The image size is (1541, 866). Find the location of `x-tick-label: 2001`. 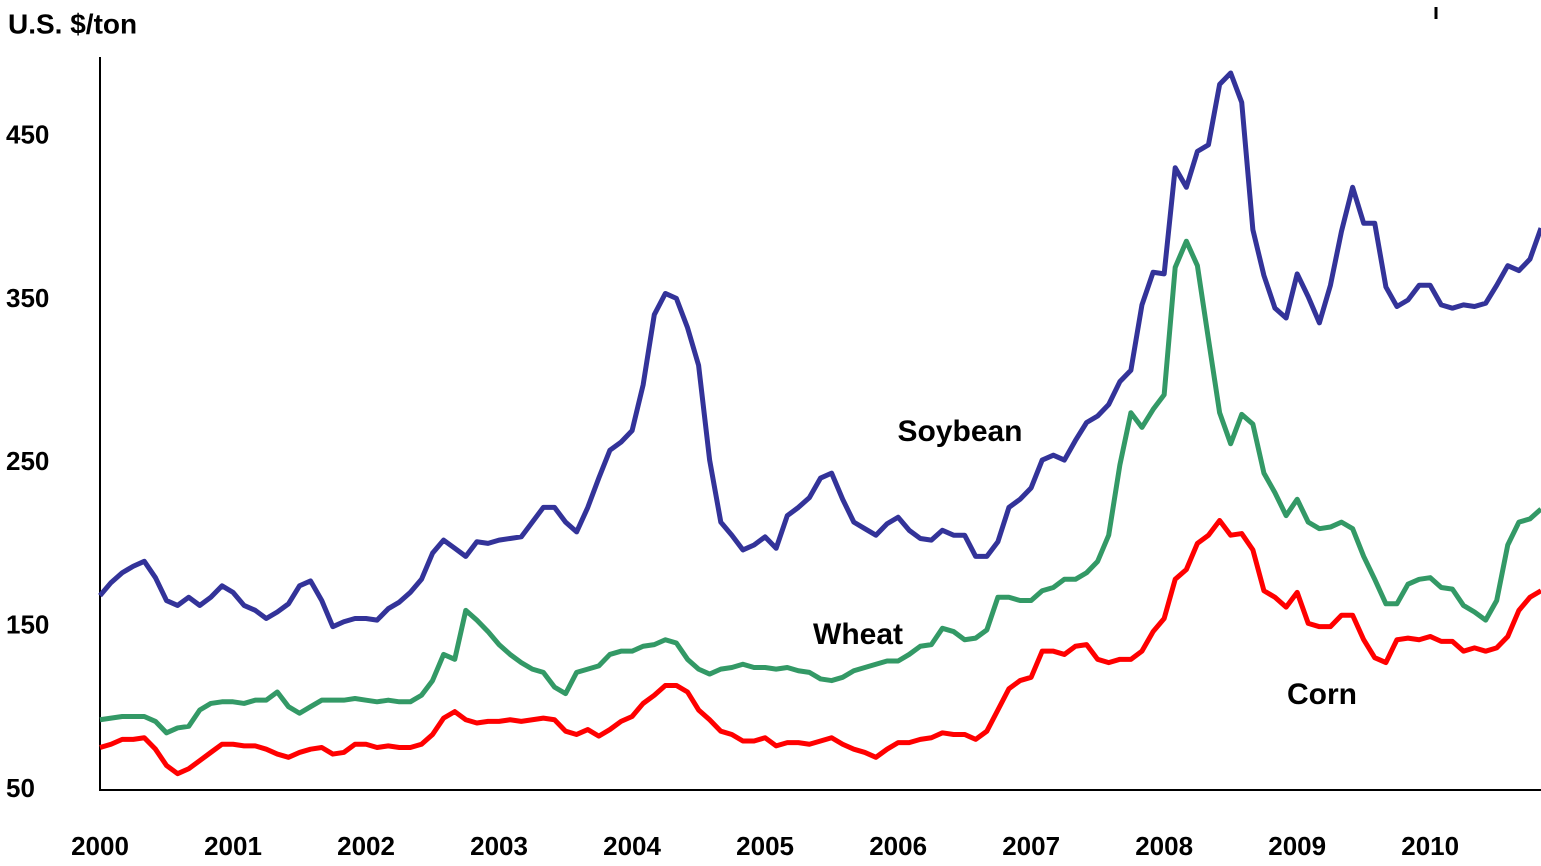

x-tick-label: 2001 is located at coordinates (233, 846).